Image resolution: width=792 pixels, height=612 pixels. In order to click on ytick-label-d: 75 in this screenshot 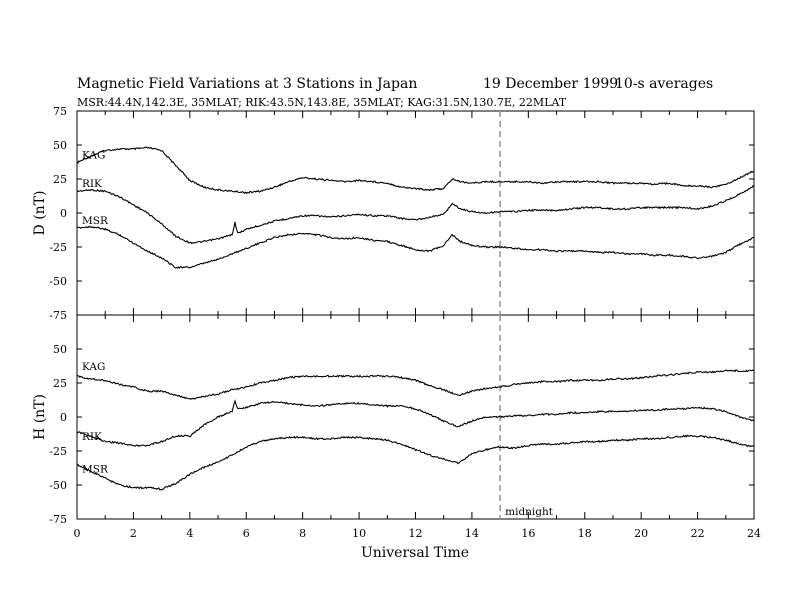, I will do `click(60, 111)`.